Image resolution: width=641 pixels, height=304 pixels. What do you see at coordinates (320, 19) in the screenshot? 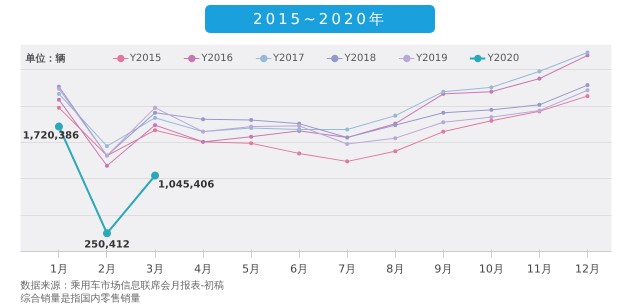
I see `chart-title: 2015~2020年` at bounding box center [320, 19].